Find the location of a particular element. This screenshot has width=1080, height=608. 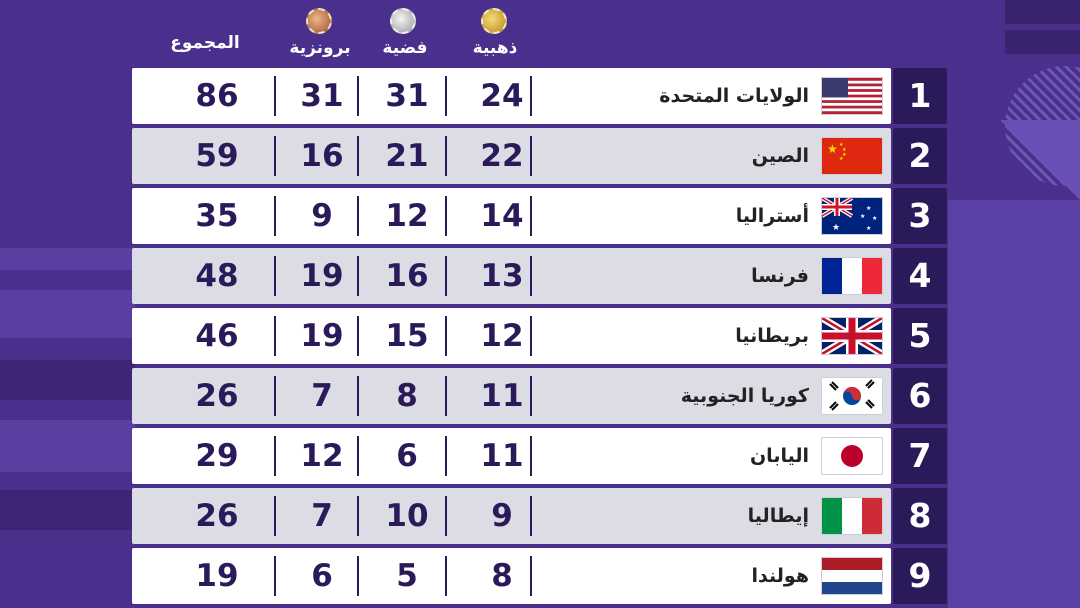

gold-medal-icon is located at coordinates (494, 21).